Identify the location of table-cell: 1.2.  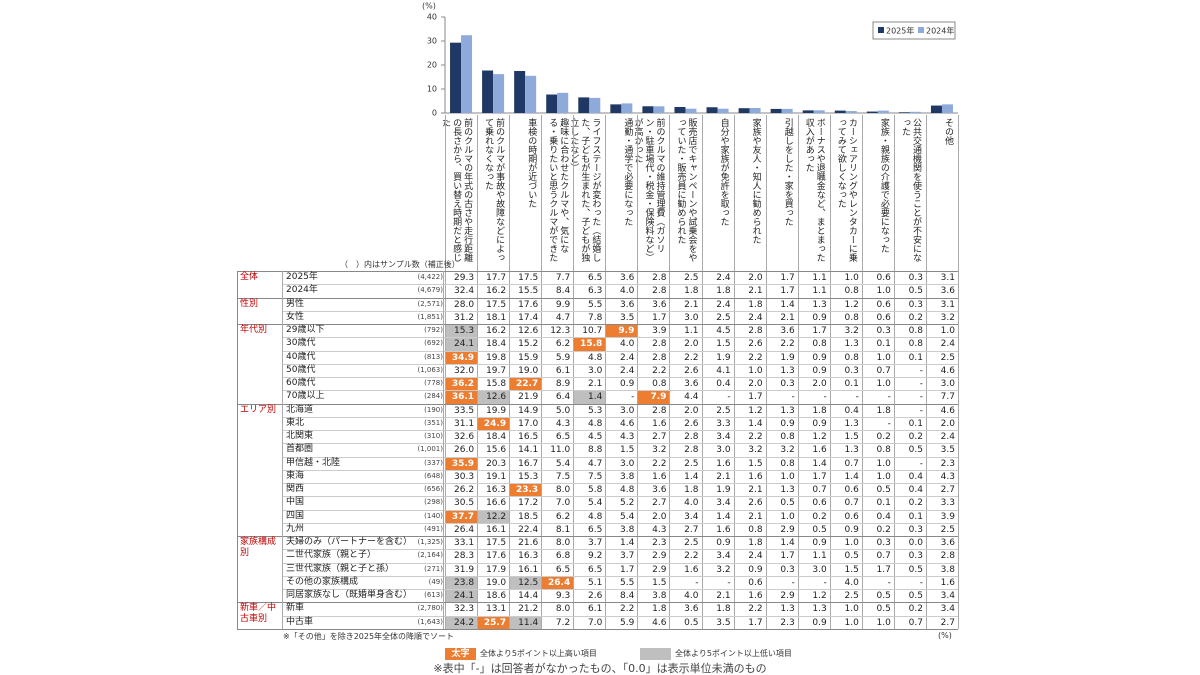
(819, 596).